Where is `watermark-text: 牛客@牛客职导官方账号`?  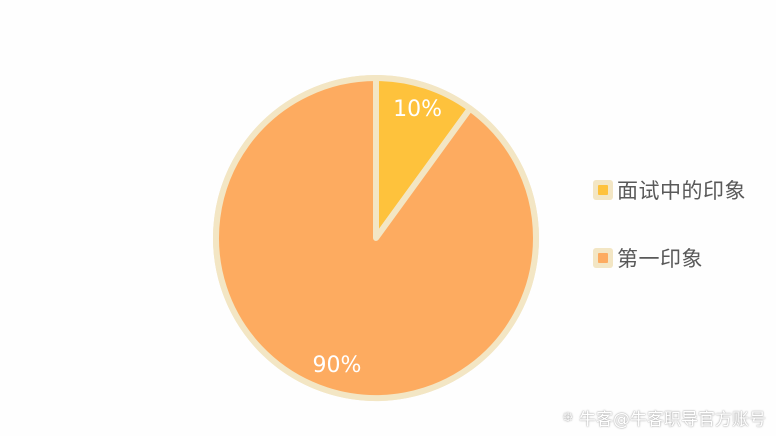 watermark-text: 牛客@牛客职导官方账号 is located at coordinates (672, 420).